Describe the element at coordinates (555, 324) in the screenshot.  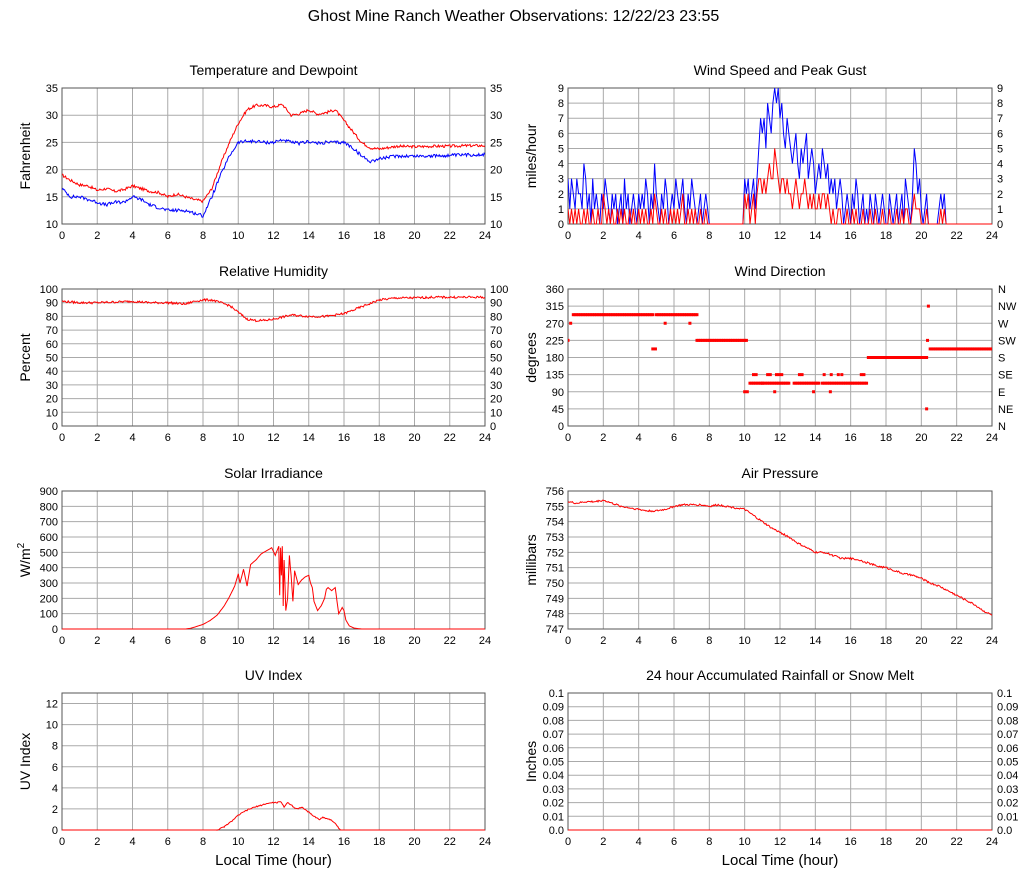
I see `y-tick-label: 270` at that location.